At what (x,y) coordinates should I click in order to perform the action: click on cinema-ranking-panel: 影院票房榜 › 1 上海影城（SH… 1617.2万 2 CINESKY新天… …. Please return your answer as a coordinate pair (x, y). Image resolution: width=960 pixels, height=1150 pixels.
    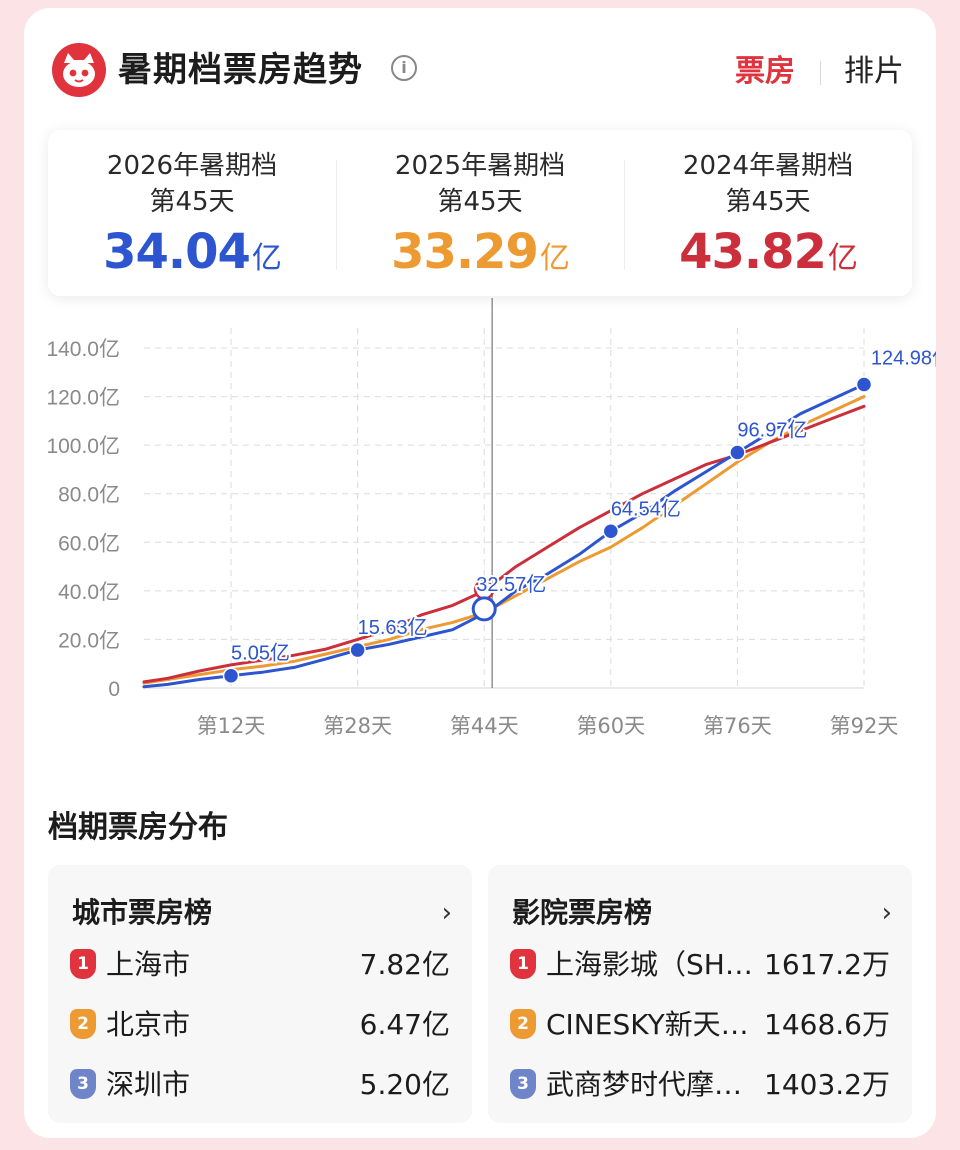
    Looking at the image, I should click on (700, 994).